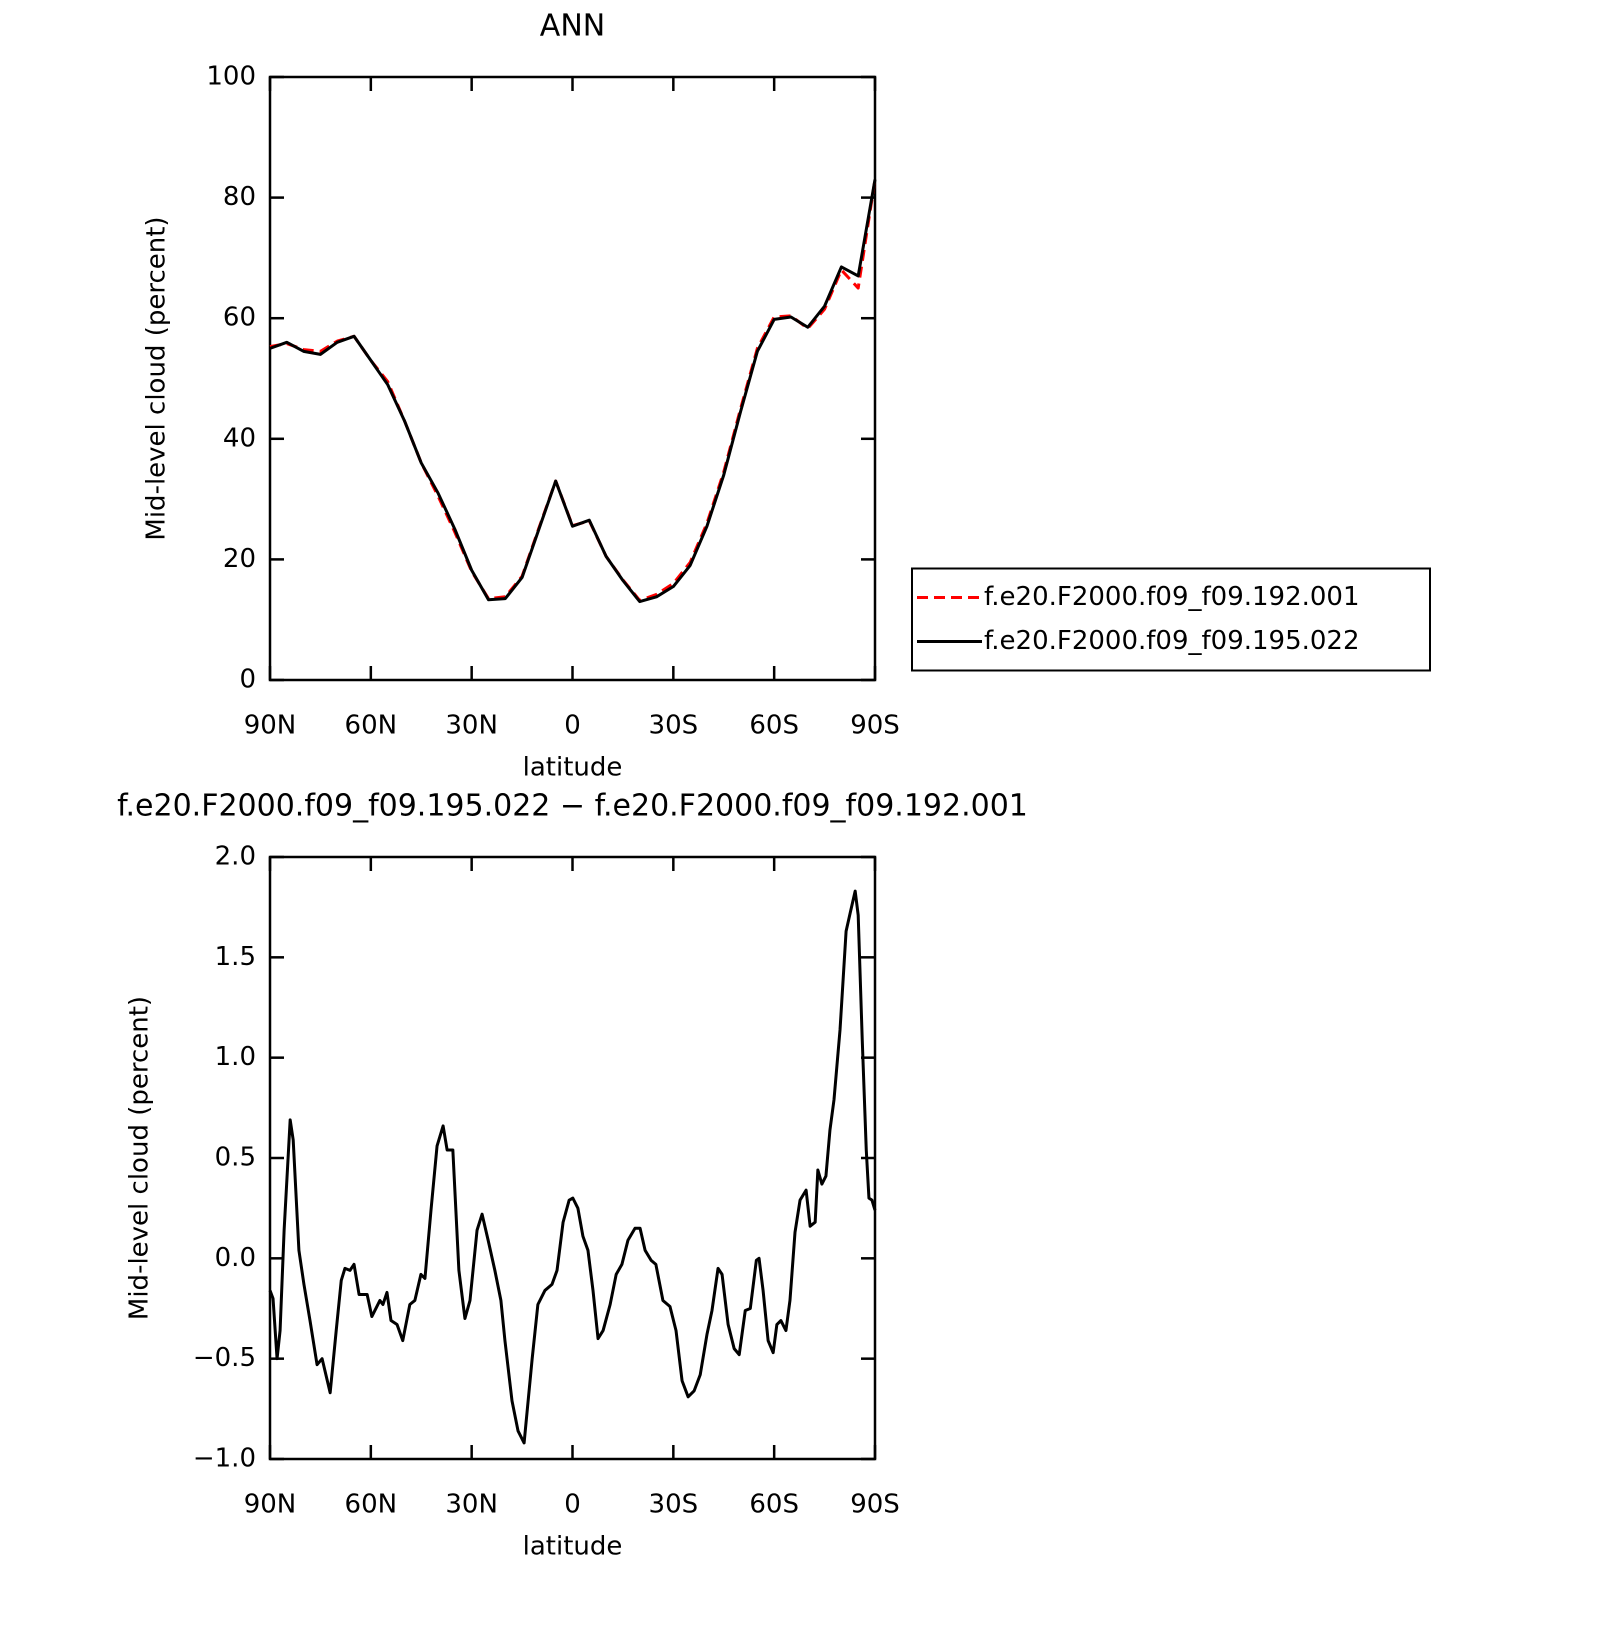  What do you see at coordinates (1171, 619) in the screenshot?
I see `legend-box` at bounding box center [1171, 619].